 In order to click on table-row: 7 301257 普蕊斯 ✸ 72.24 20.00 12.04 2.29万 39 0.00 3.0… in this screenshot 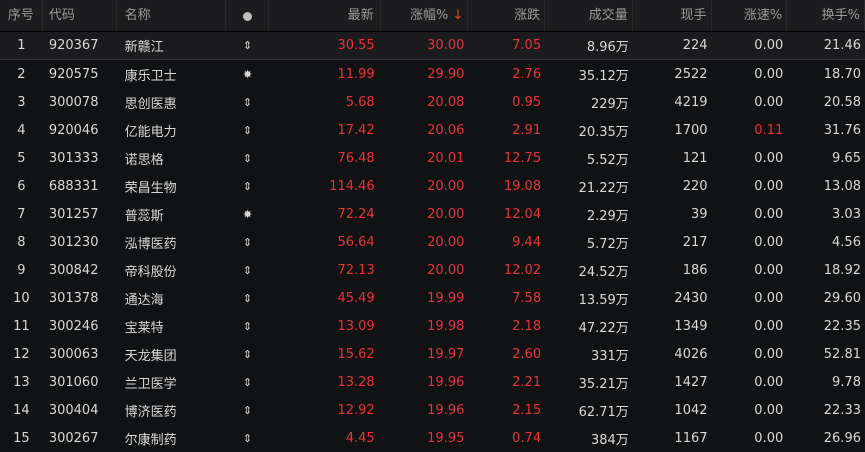, I will do `click(432, 214)`.